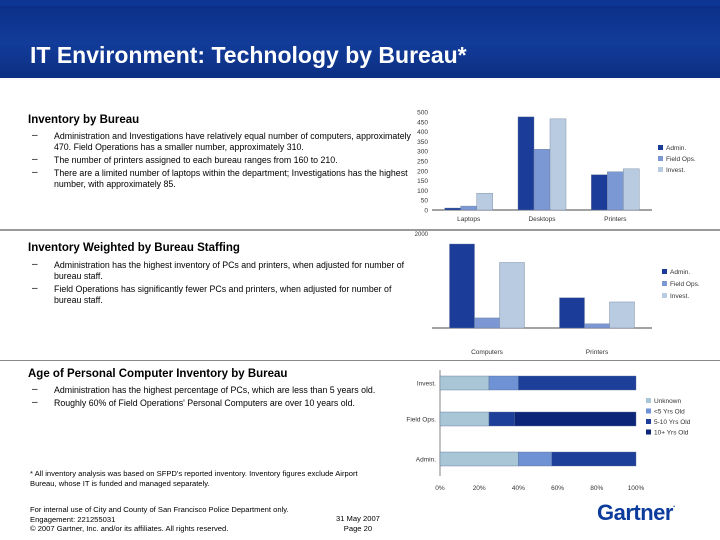  Describe the element at coordinates (84, 120) in the screenshot. I see `section-heading-inventory: Inventory by Bureau` at that location.